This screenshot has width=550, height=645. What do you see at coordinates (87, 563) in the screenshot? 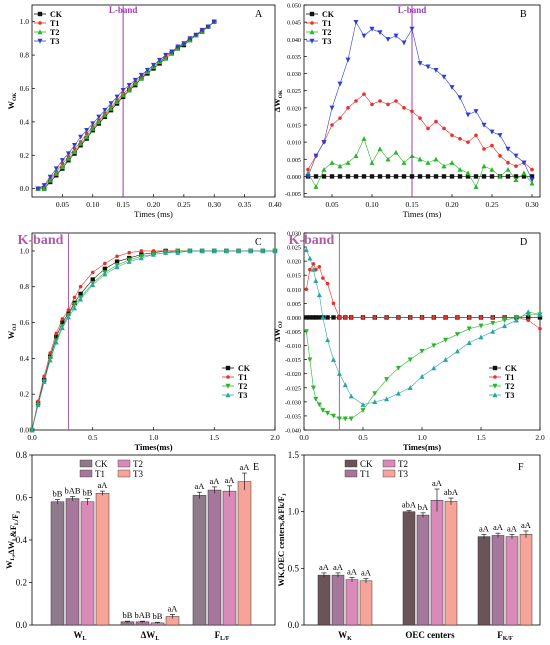
I see `bar-T2` at bounding box center [87, 563].